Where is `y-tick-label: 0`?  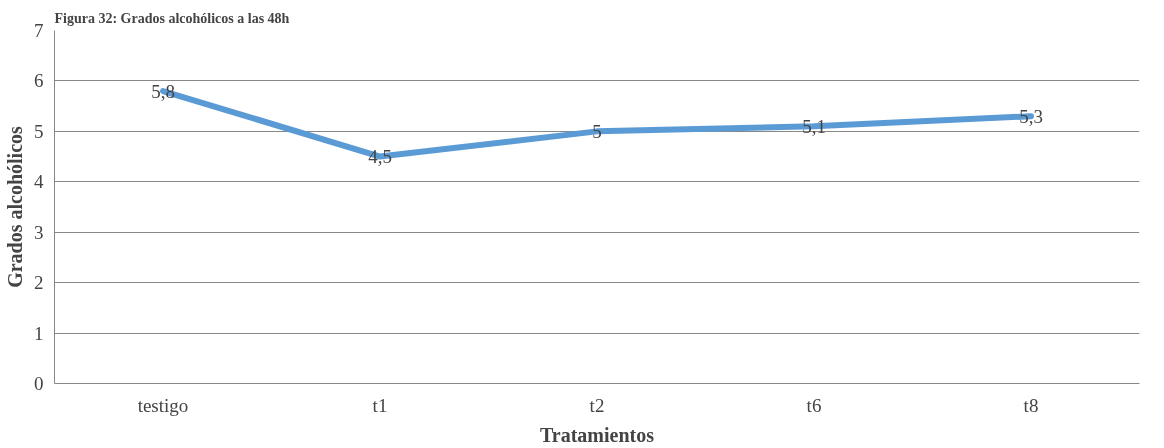 y-tick-label: 0 is located at coordinates (39, 383).